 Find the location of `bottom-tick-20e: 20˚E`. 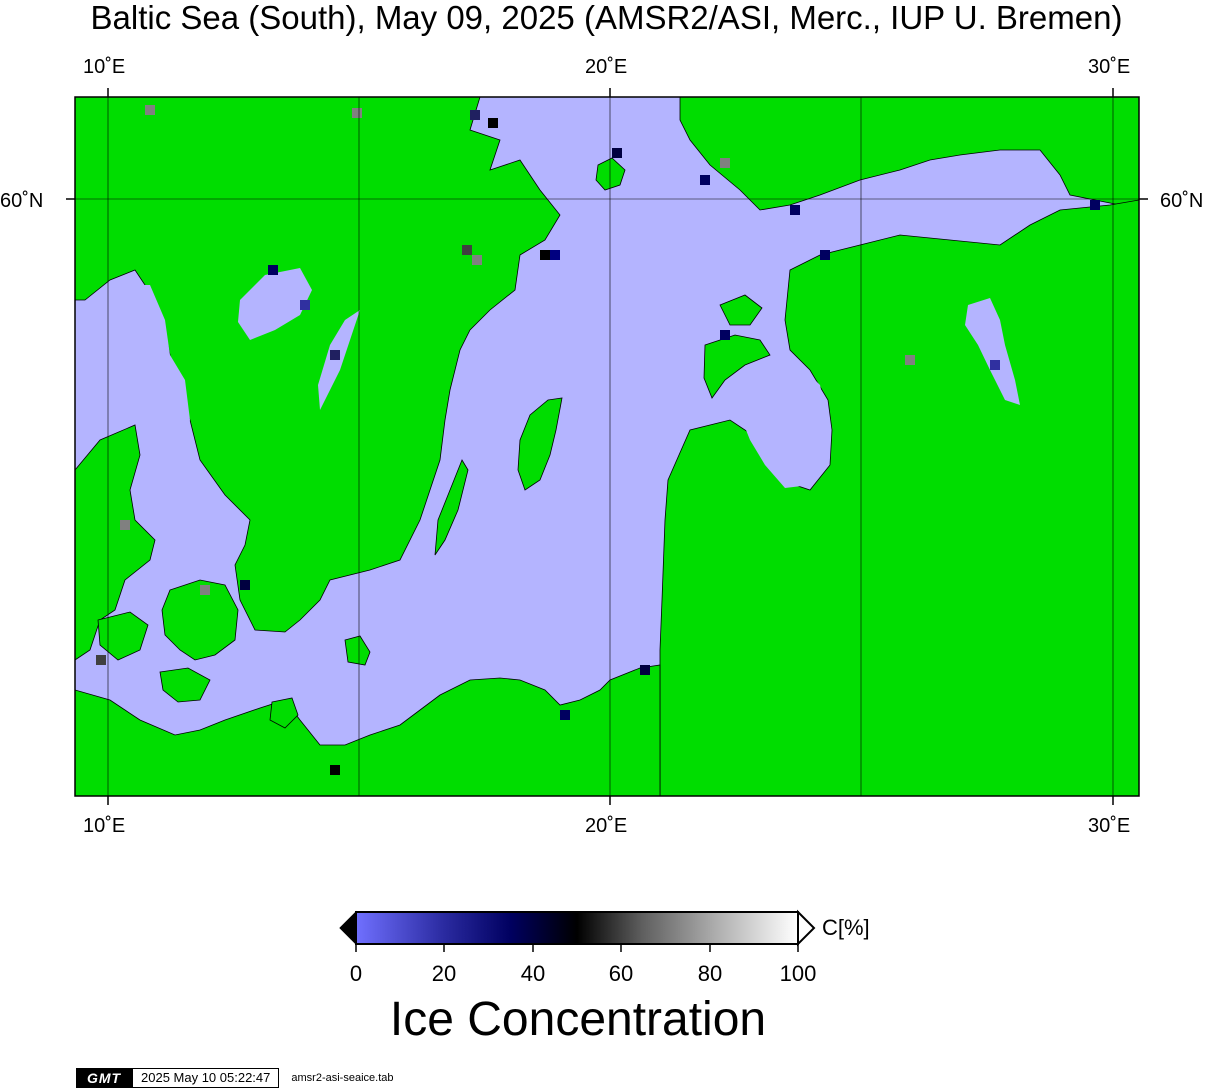

bottom-tick-20e: 20˚E is located at coordinates (606, 826).